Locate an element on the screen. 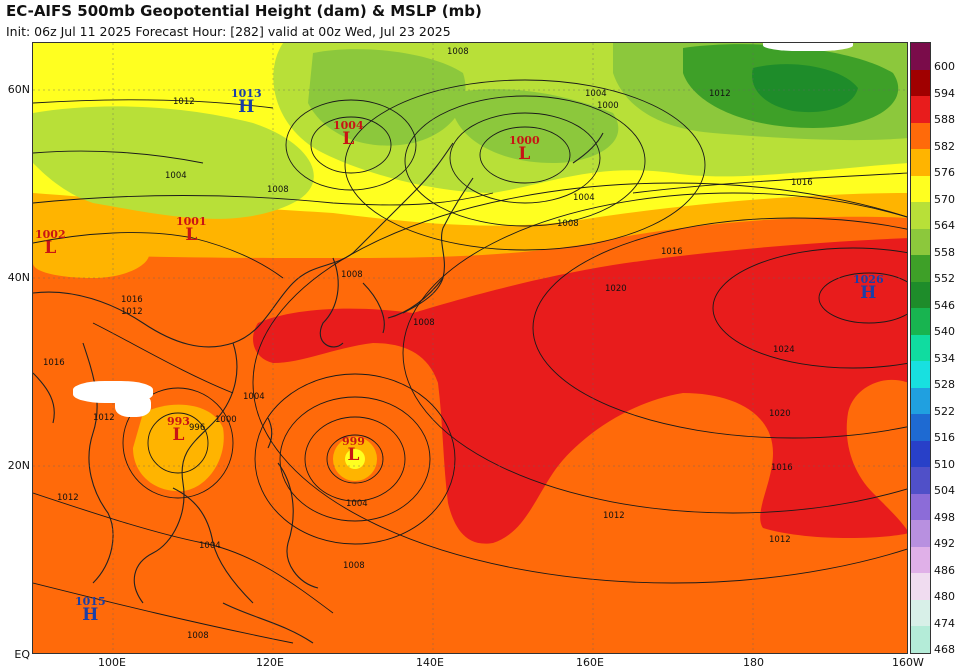 Image resolution: width=960 pixels, height=672 pixels. colorbar-level-label: 528 is located at coordinates (944, 385).